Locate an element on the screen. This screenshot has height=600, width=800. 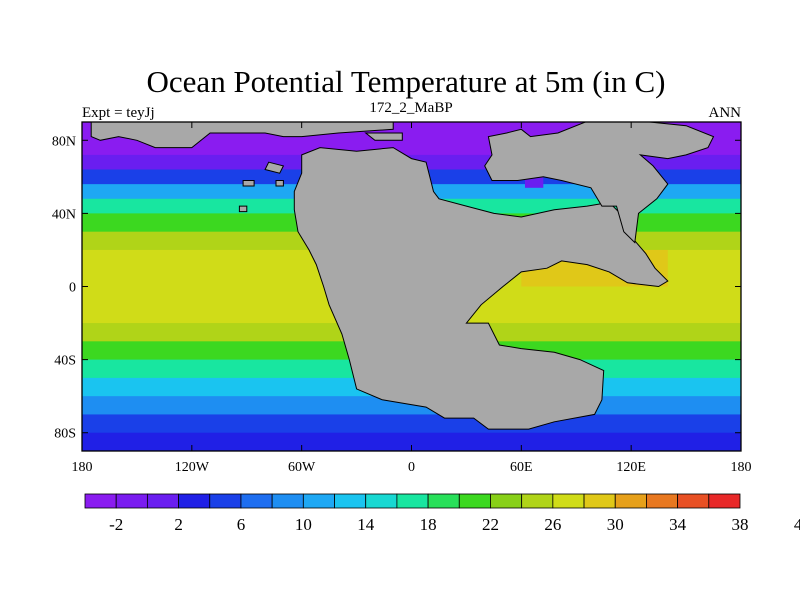
lon-tick-label: 60E is located at coordinates (521, 467).